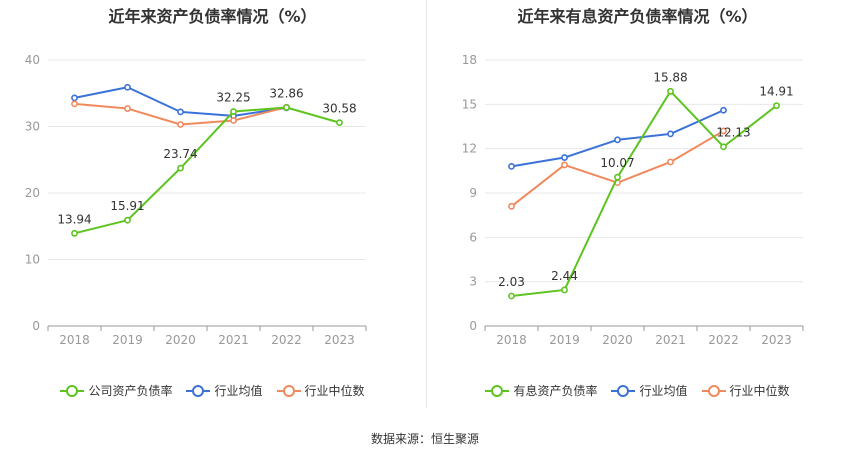 The image size is (850, 459). What do you see at coordinates (339, 109) in the screenshot?
I see `data-label: 30.58` at bounding box center [339, 109].